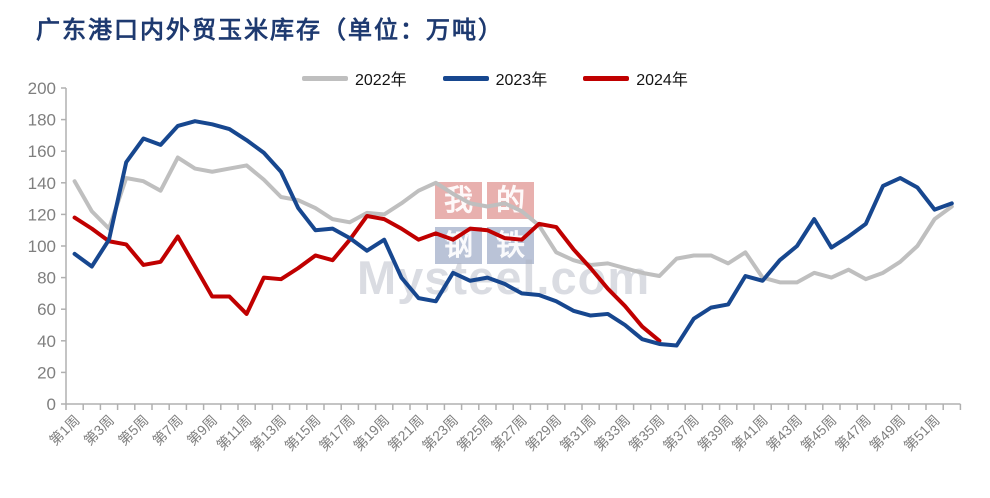  Describe the element at coordinates (354, 78) in the screenshot. I see `legend-item-2022: 2022年` at that location.